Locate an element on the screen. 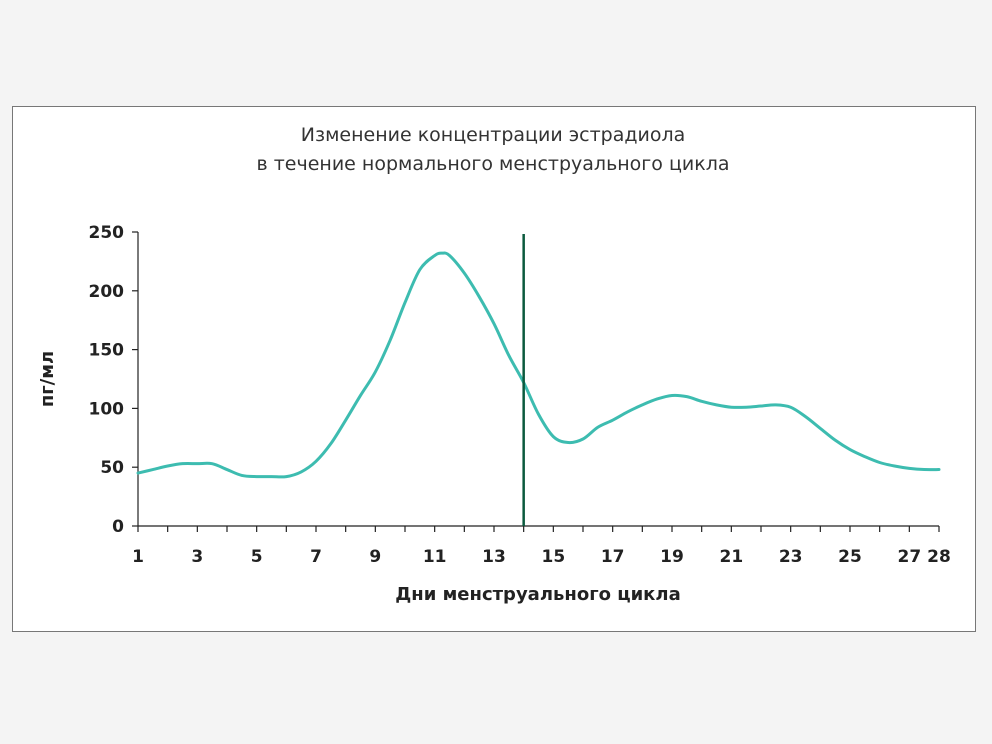 The height and width of the screenshot is (744, 992). y-tick-label: 150 is located at coordinates (107, 351).